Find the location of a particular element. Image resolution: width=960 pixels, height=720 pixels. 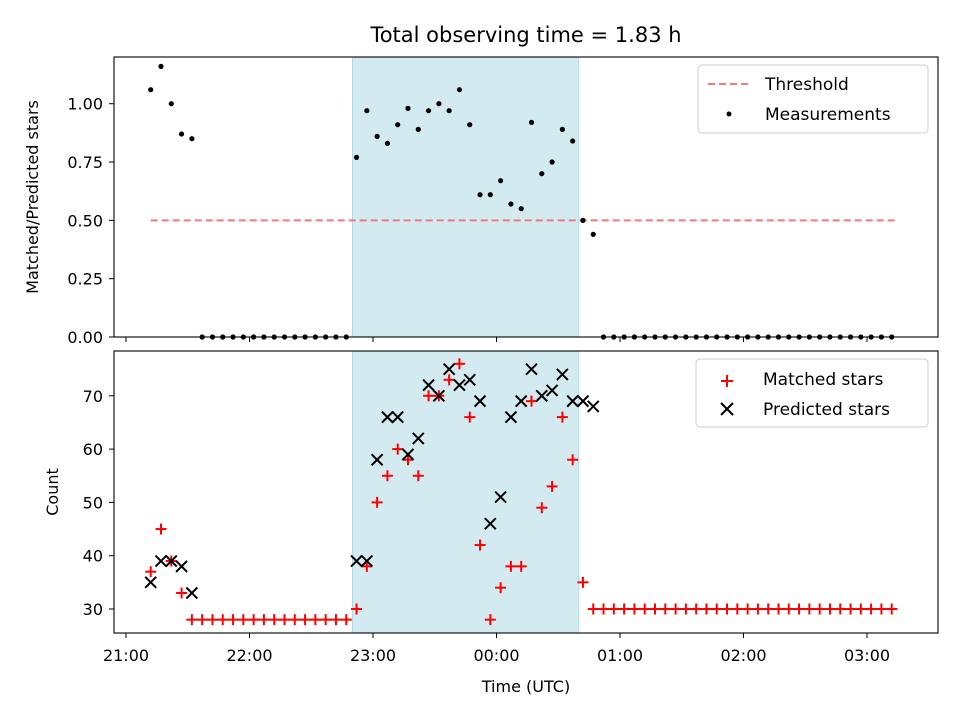

top-y-axis-label: Matched/Predicted stars is located at coordinates (32, 197).